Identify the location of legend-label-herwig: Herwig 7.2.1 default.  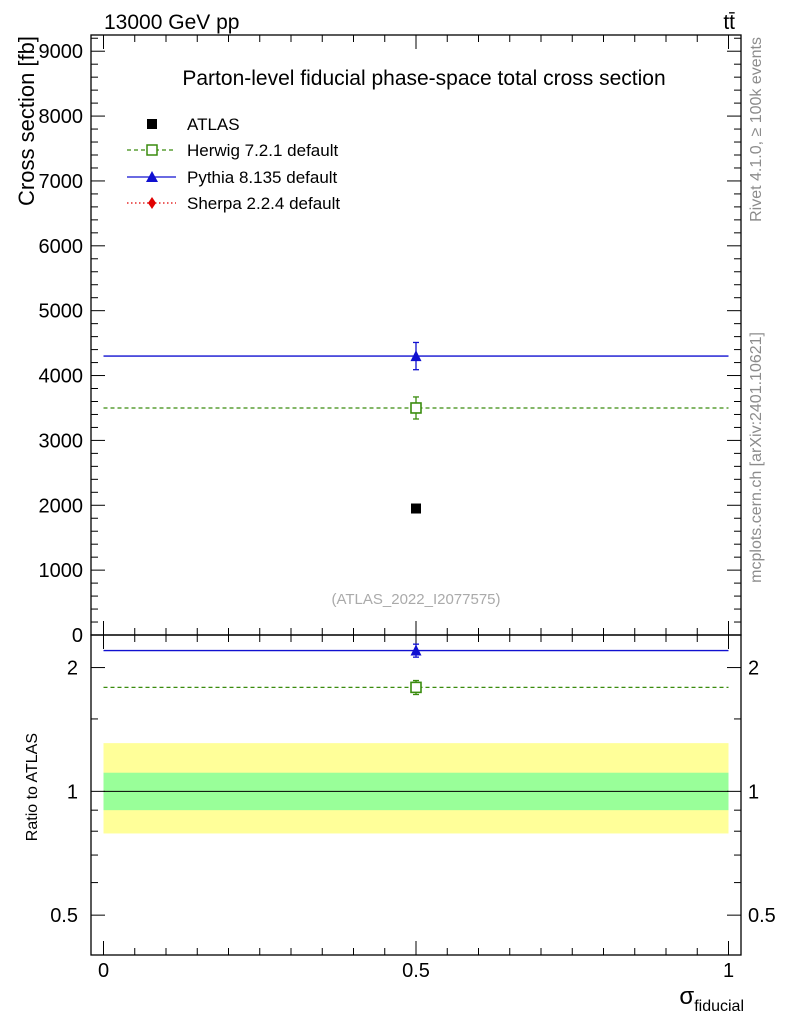
(262, 150).